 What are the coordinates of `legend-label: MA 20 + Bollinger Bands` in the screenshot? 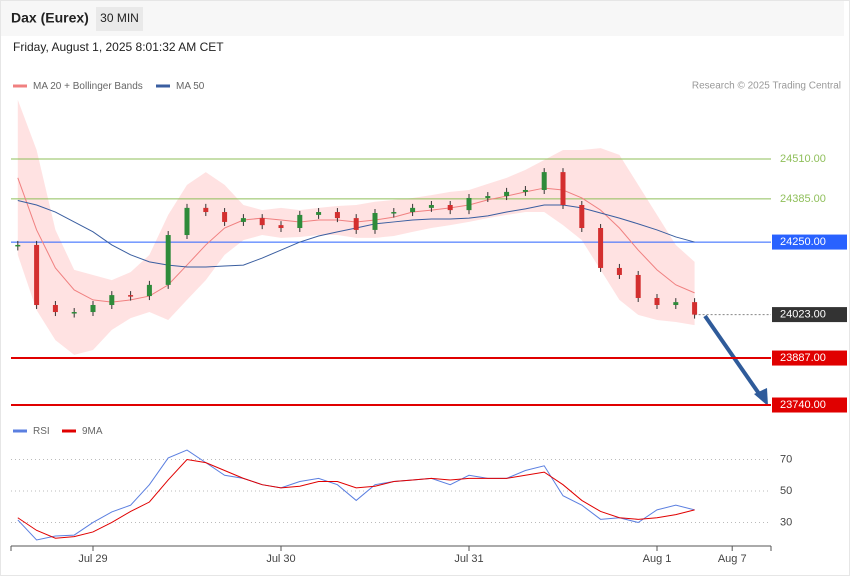 It's located at (88, 86).